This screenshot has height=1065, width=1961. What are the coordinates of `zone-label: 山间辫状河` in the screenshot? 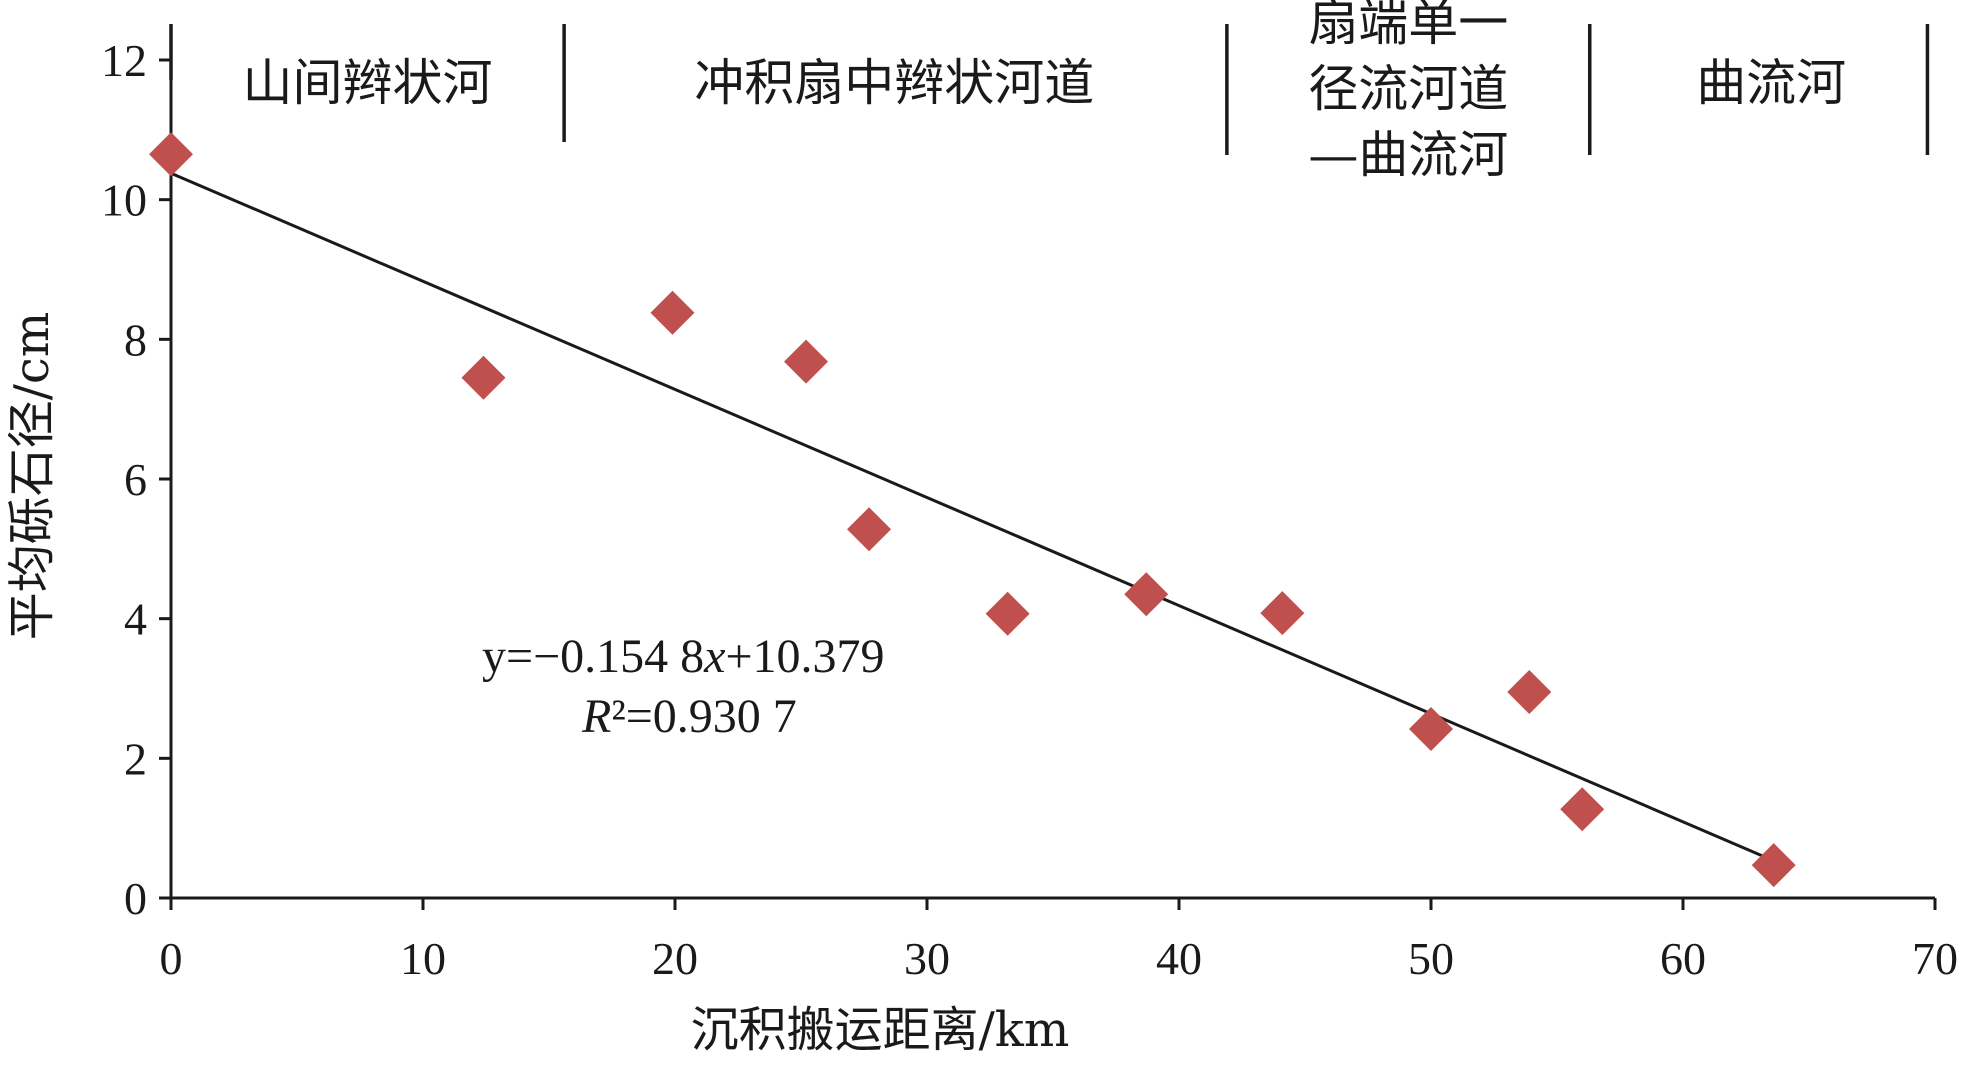 It's located at (368, 83).